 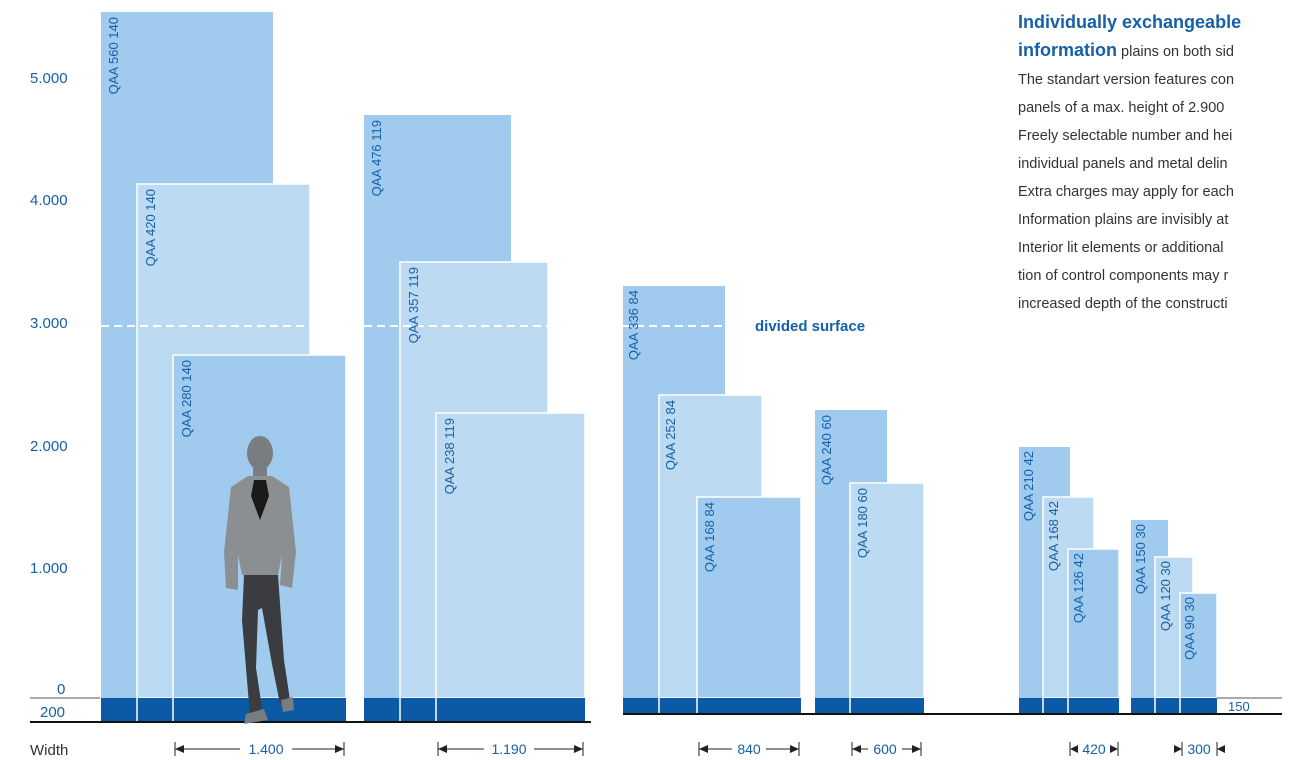 What do you see at coordinates (699, 749) in the screenshot?
I see `dim-lines` at bounding box center [699, 749].